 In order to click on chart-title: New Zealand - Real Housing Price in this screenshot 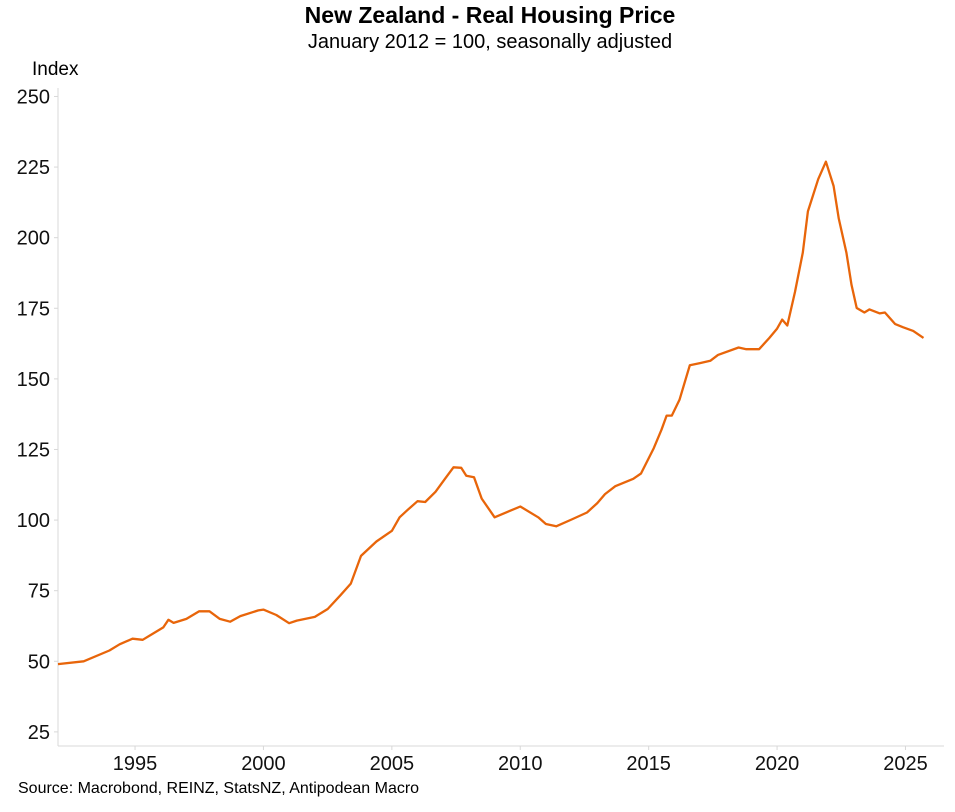, I will do `click(490, 15)`.